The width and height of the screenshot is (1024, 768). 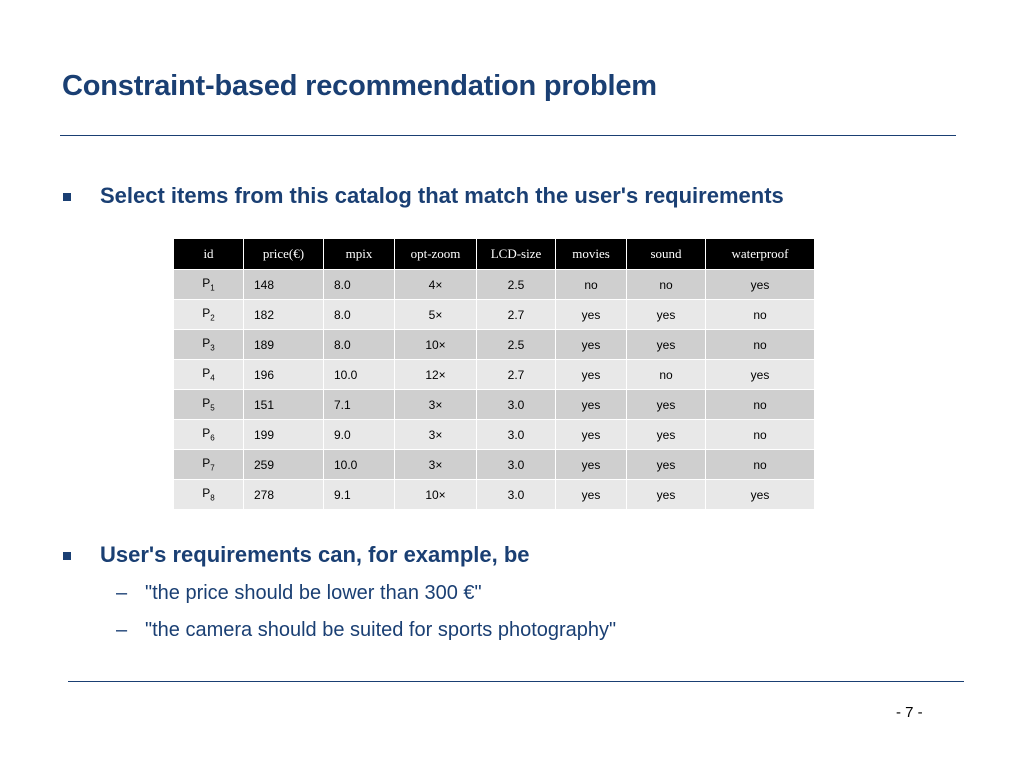 What do you see at coordinates (516, 254) in the screenshot?
I see `column-header-lcd-size: LCD-size` at bounding box center [516, 254].